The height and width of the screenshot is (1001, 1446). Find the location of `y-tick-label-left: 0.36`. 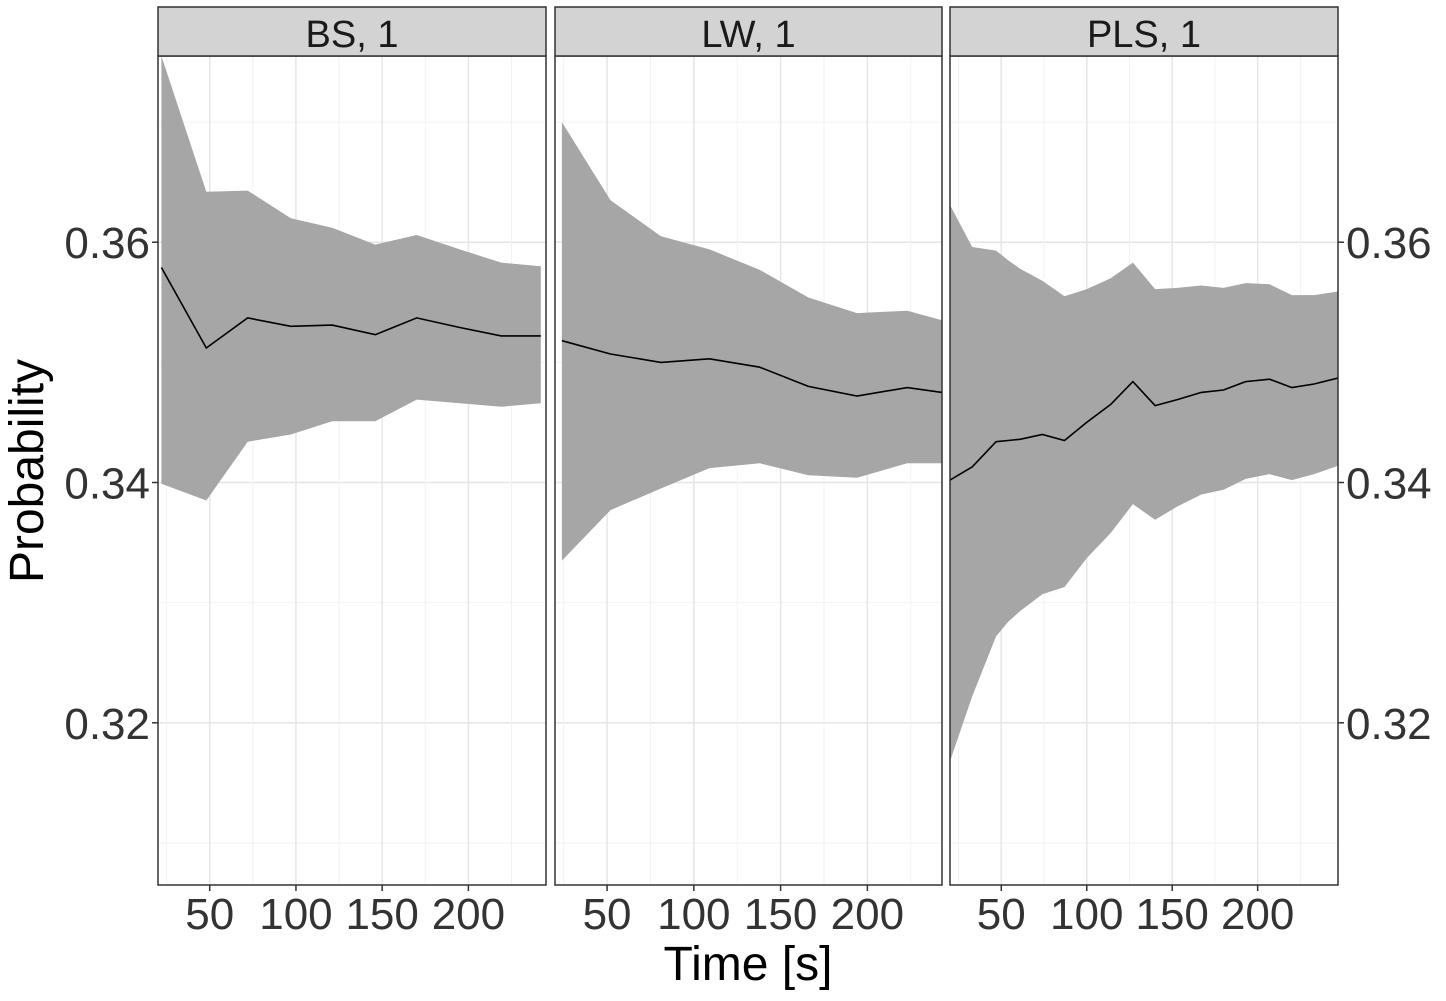

y-tick-label-left: 0.36 is located at coordinates (107, 243).